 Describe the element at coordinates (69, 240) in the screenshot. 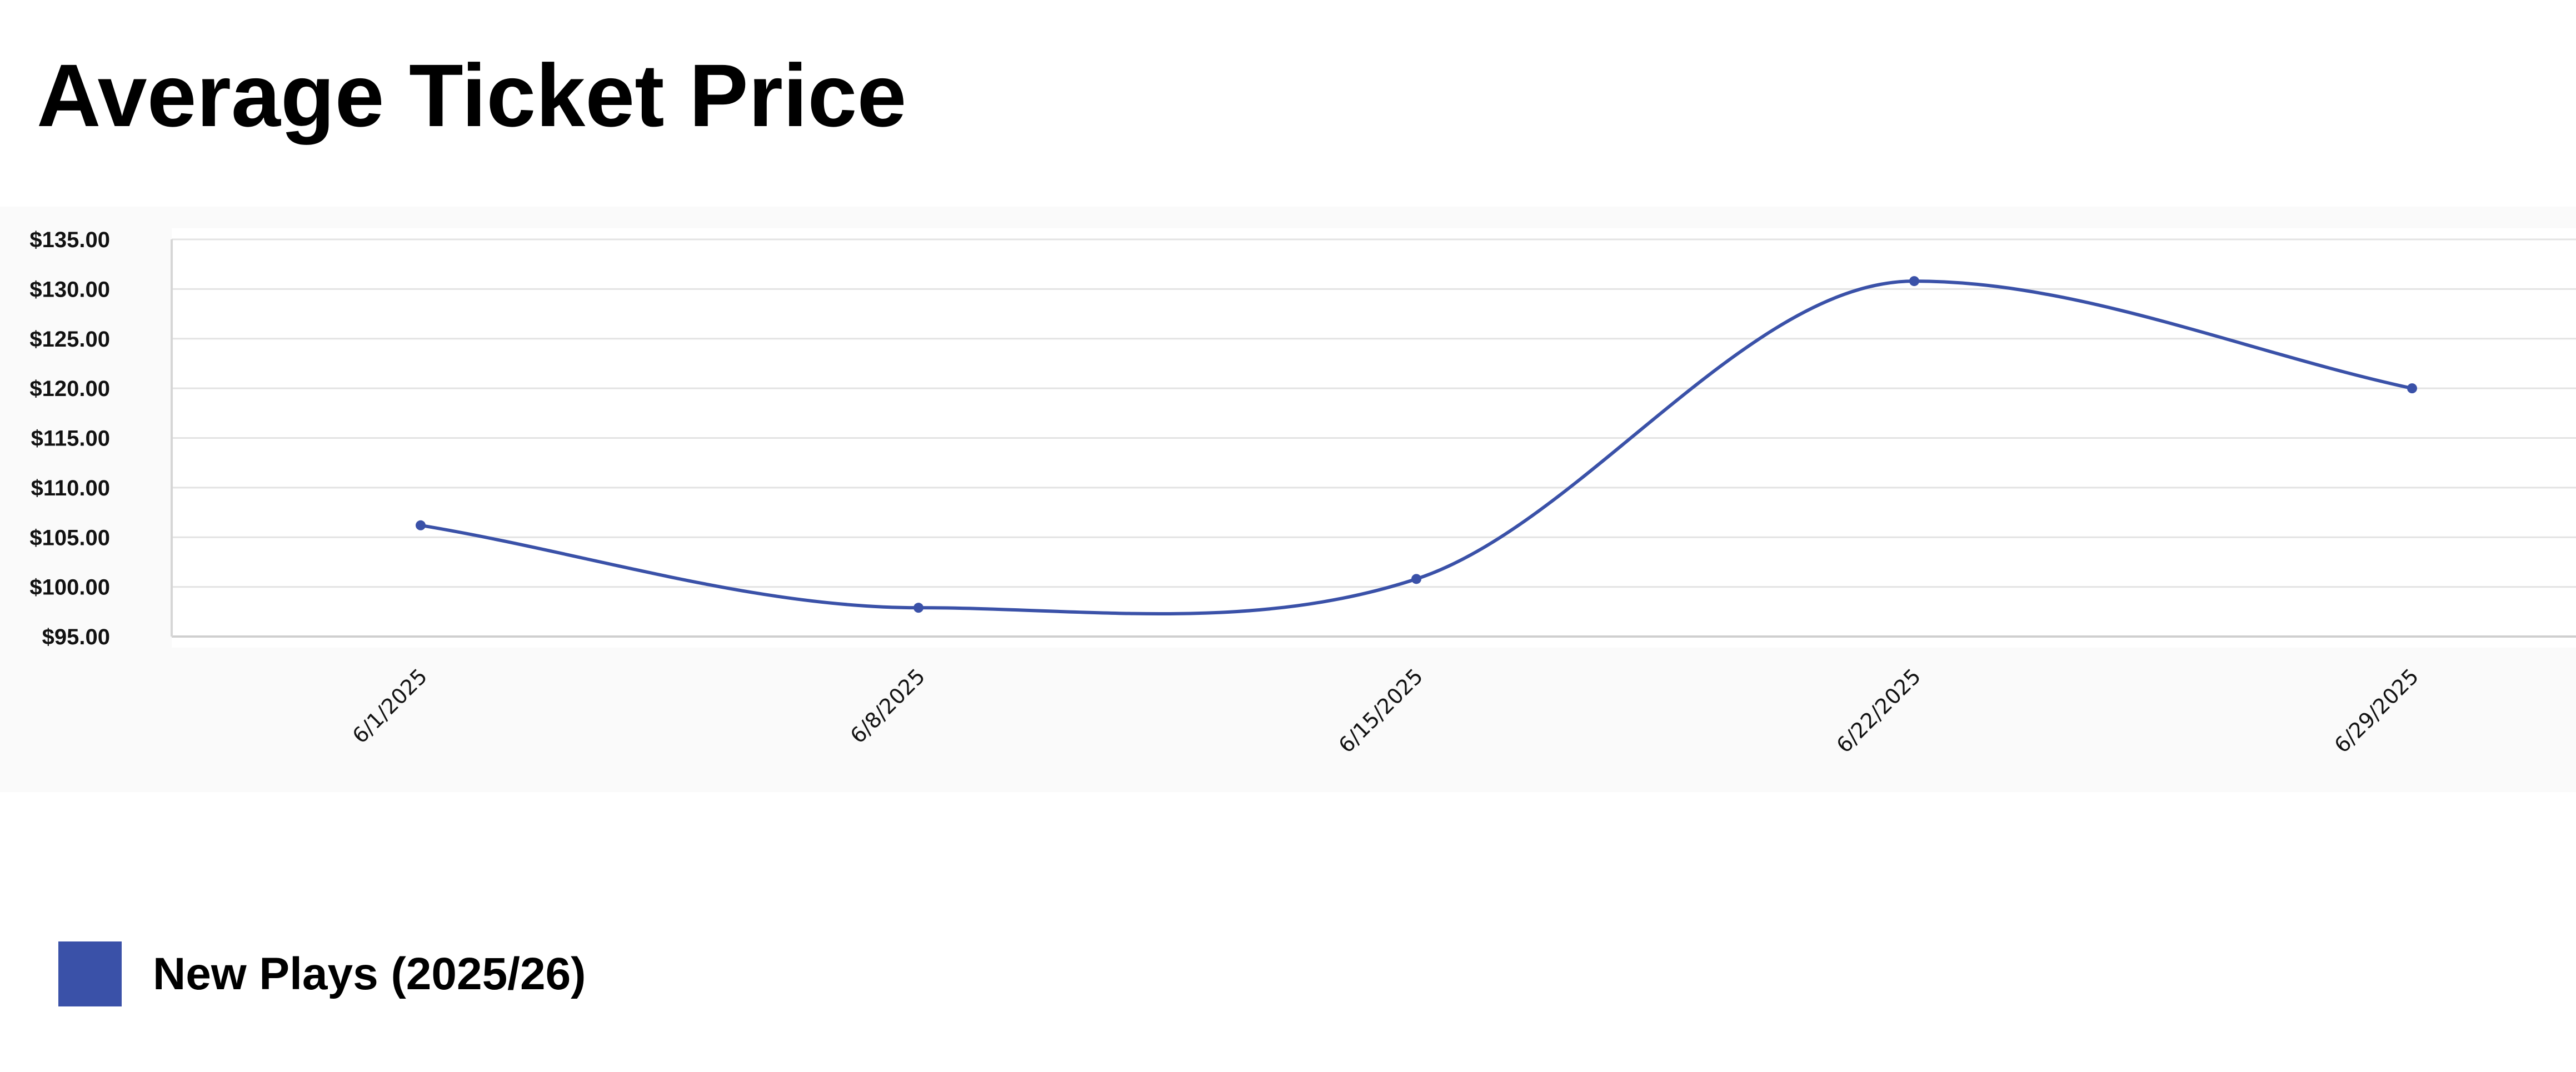

I see `y-tick-label: $135.00` at that location.